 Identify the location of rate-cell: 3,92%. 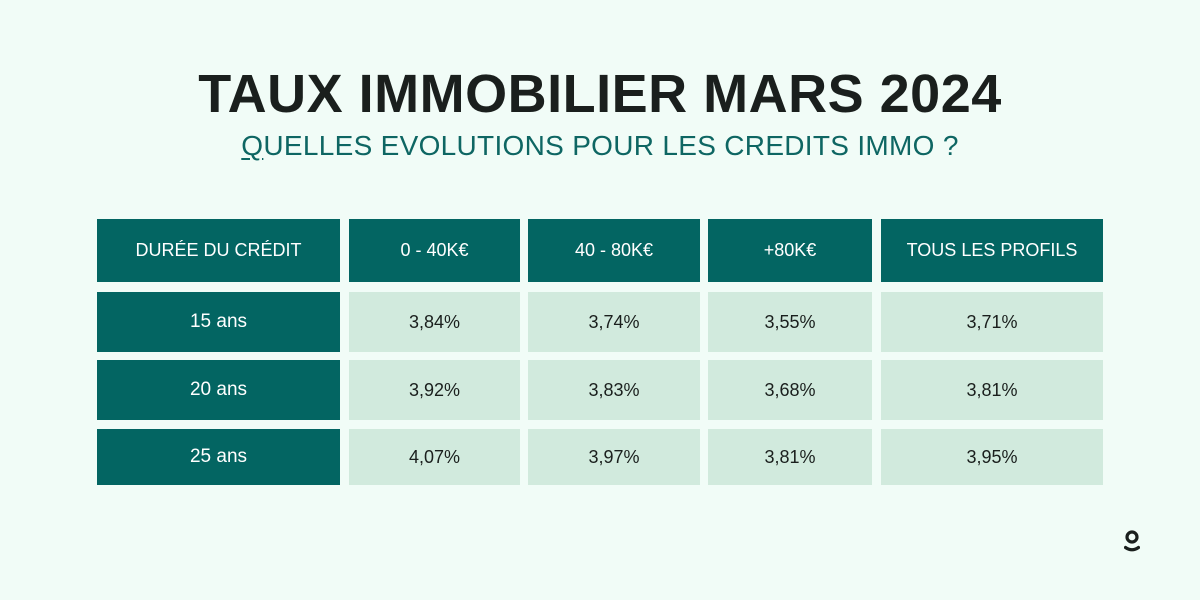
(434, 390).